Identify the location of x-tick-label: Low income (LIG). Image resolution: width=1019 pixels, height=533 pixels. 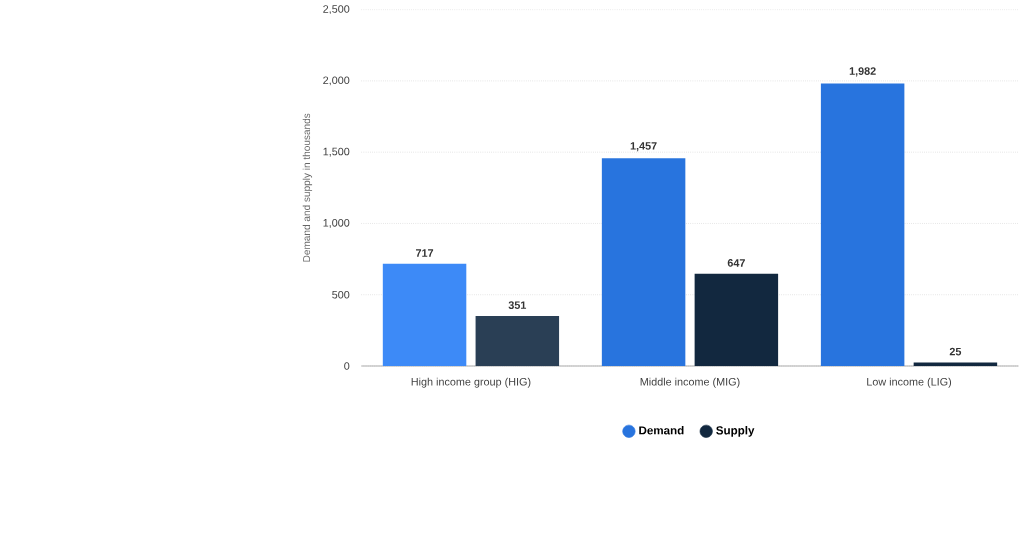
(909, 382).